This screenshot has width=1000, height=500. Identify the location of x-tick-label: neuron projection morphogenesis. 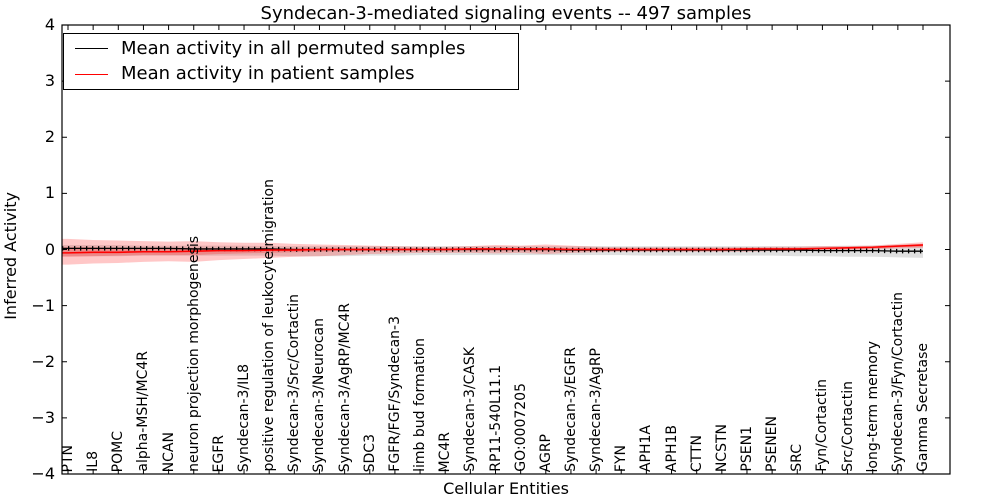
(193, 354).